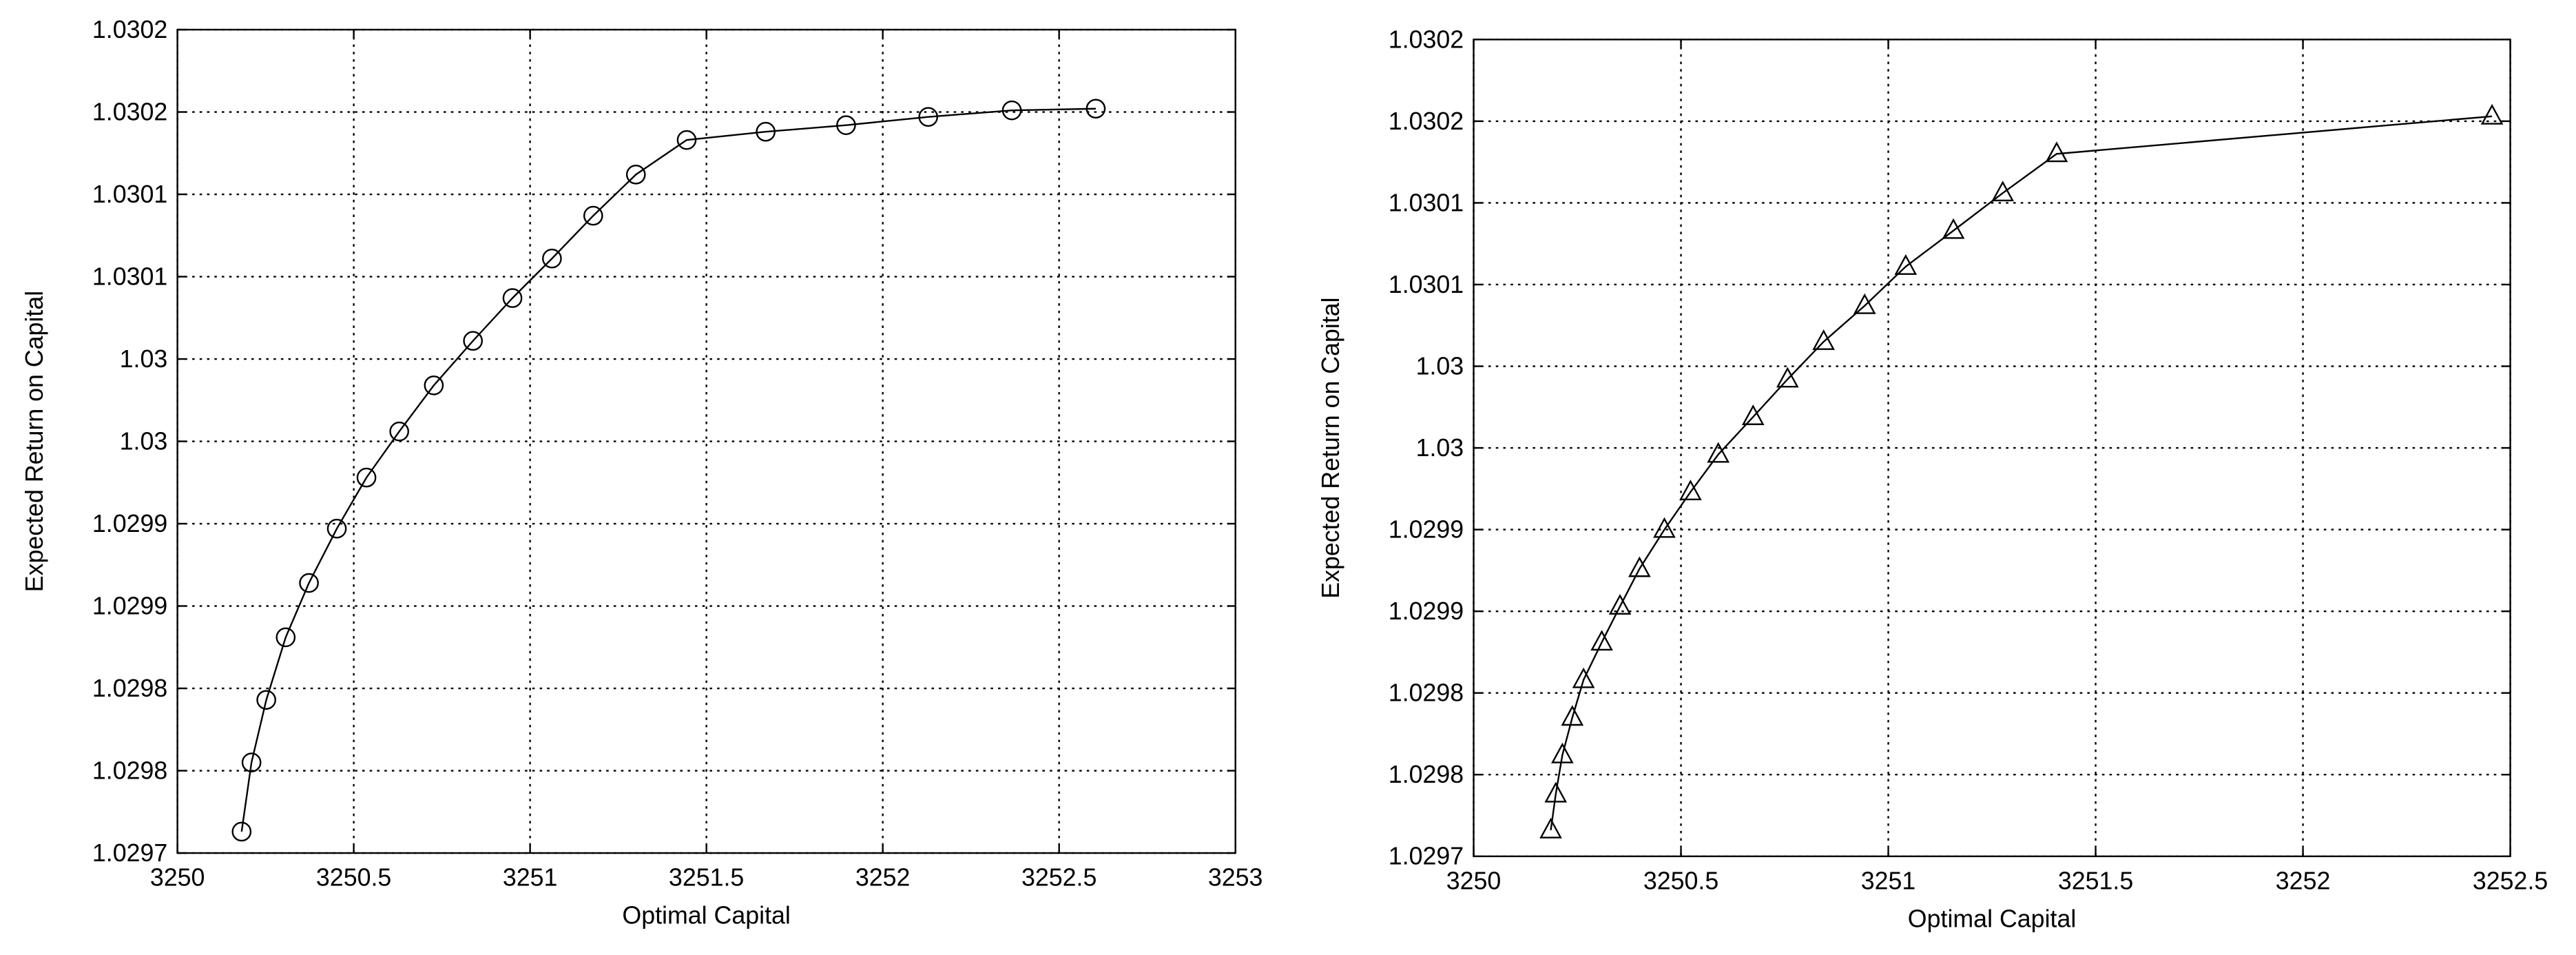  What do you see at coordinates (1235, 878) in the screenshot?
I see `x-tick-label: 3253` at bounding box center [1235, 878].